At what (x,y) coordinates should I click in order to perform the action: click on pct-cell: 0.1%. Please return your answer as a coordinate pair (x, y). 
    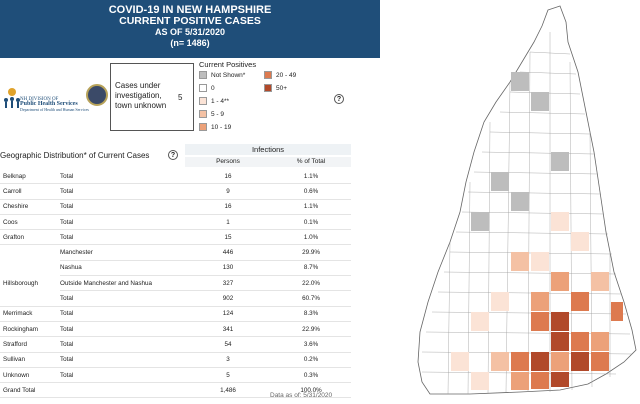
    Looking at the image, I should click on (311, 222).